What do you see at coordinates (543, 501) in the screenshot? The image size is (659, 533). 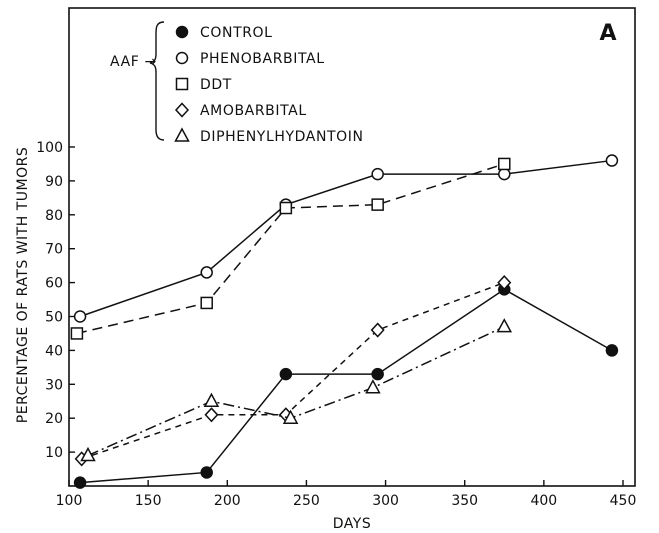 I see `x-tick-label: 400` at bounding box center [543, 501].